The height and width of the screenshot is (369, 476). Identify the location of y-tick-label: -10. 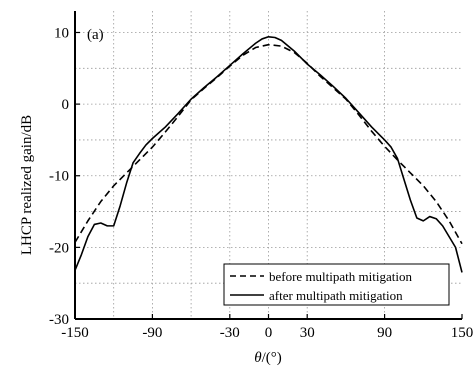
(59, 177).